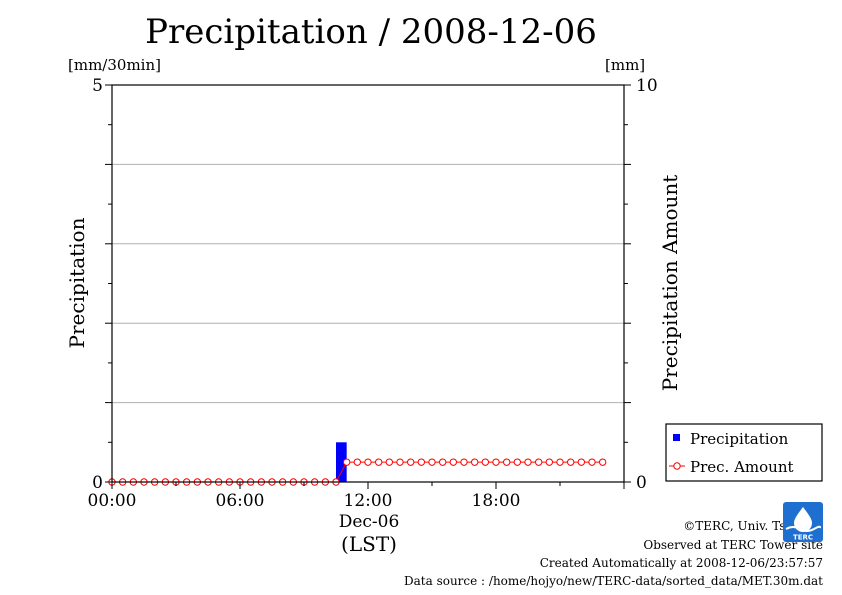 This screenshot has height=595, width=842. What do you see at coordinates (357, 472) in the screenshot?
I see `amount-line` at bounding box center [357, 472].